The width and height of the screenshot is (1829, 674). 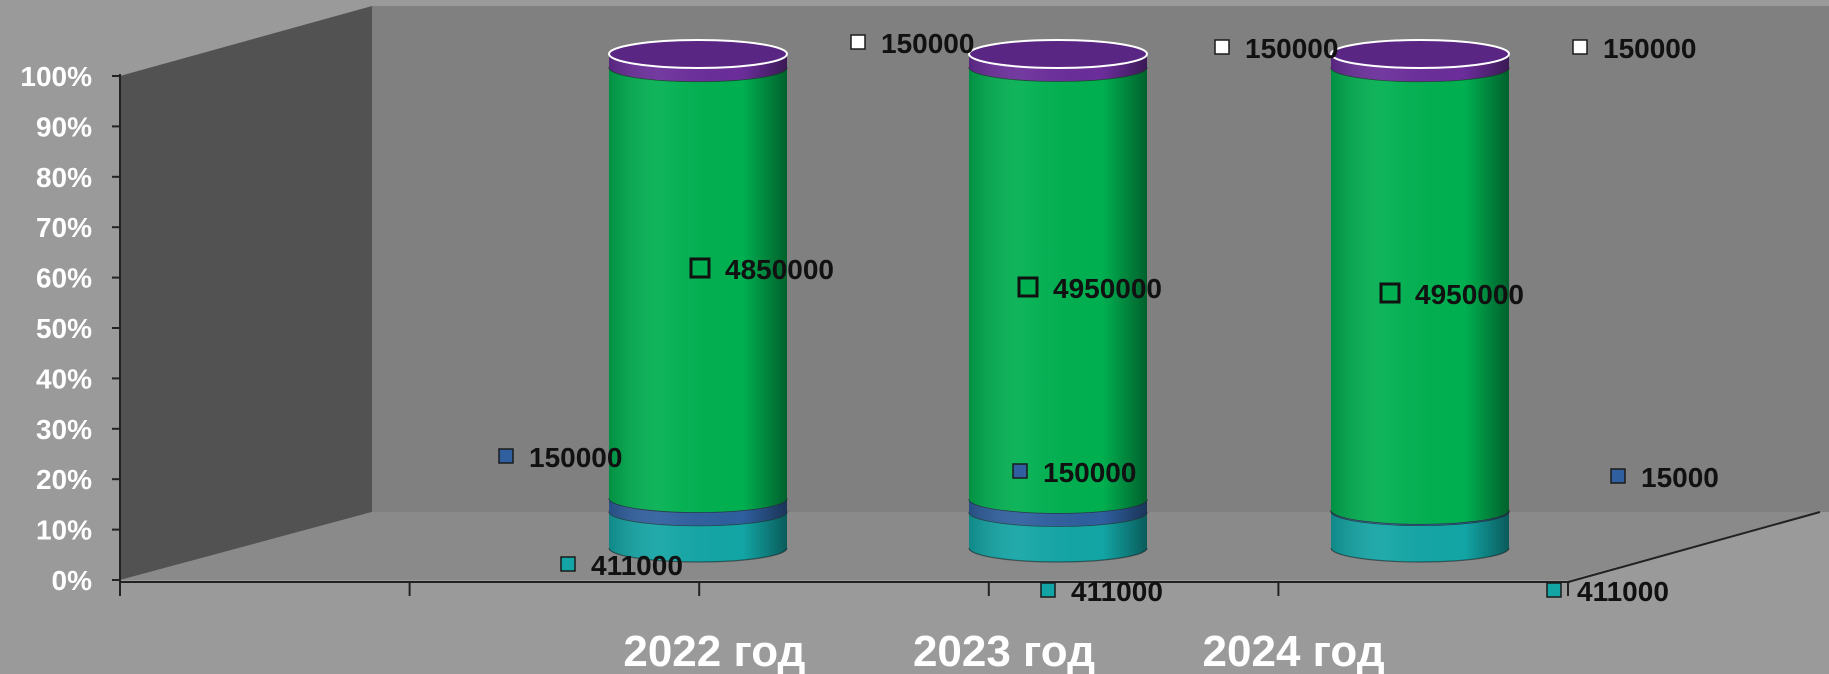 What do you see at coordinates (844, 628) in the screenshot?
I see `x-axis: 2022 год 2023 год 2024 год` at bounding box center [844, 628].